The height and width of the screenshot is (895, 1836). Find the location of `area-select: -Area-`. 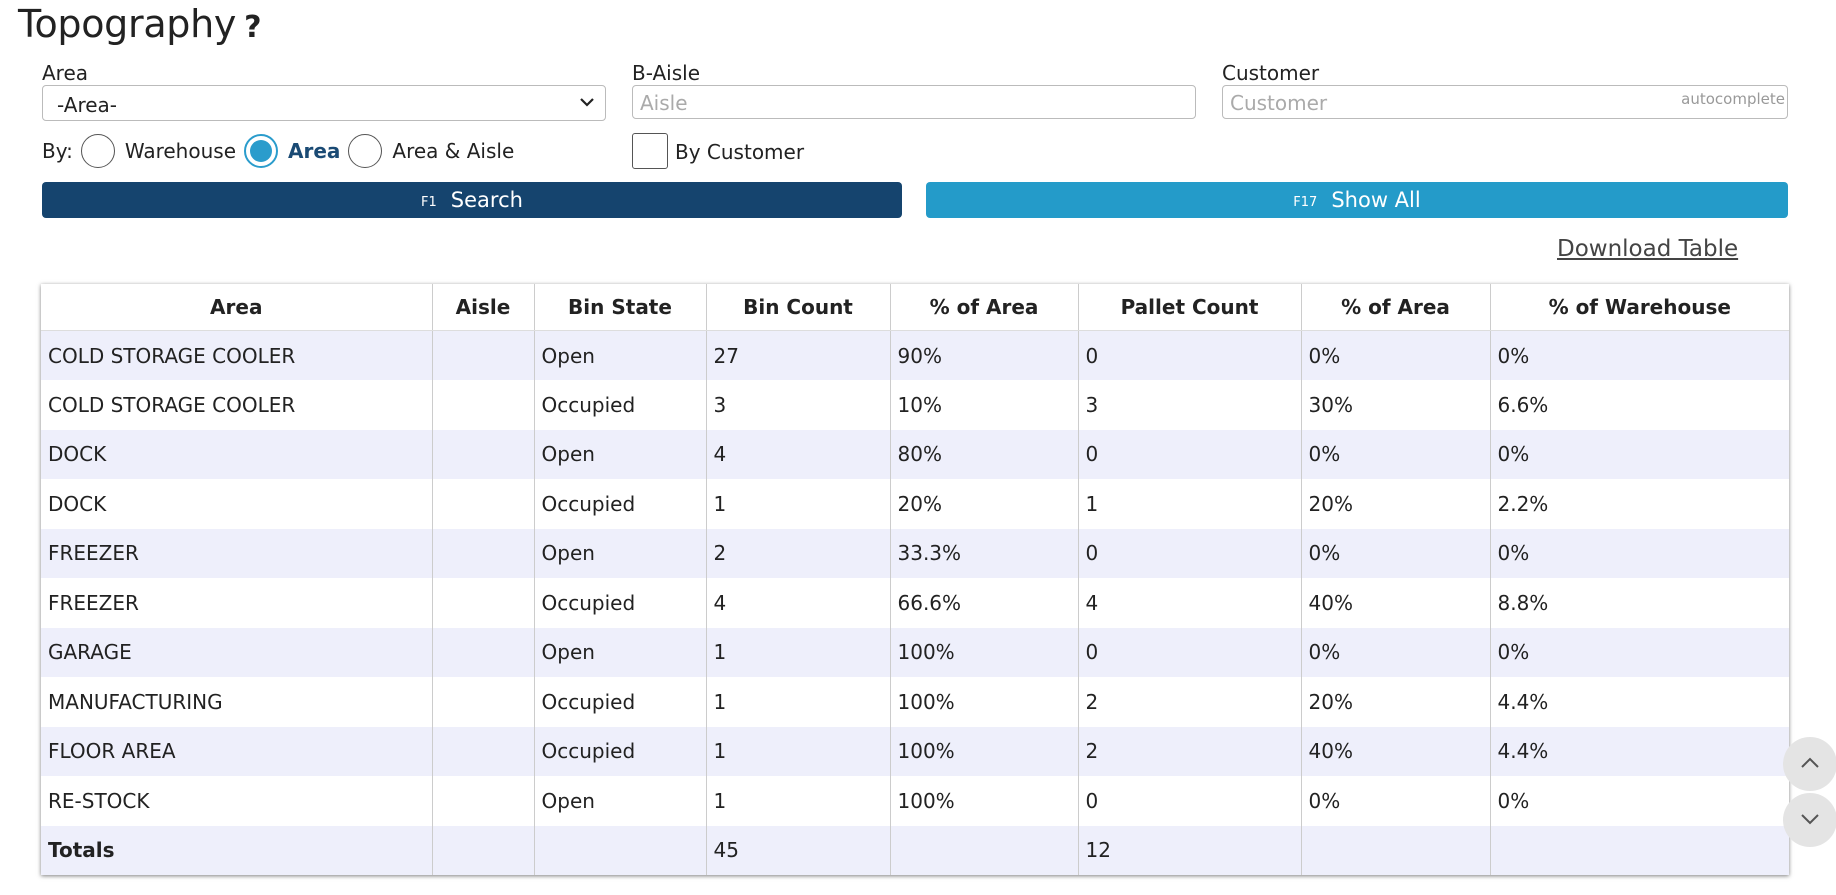

area-select: -Area- is located at coordinates (324, 103).